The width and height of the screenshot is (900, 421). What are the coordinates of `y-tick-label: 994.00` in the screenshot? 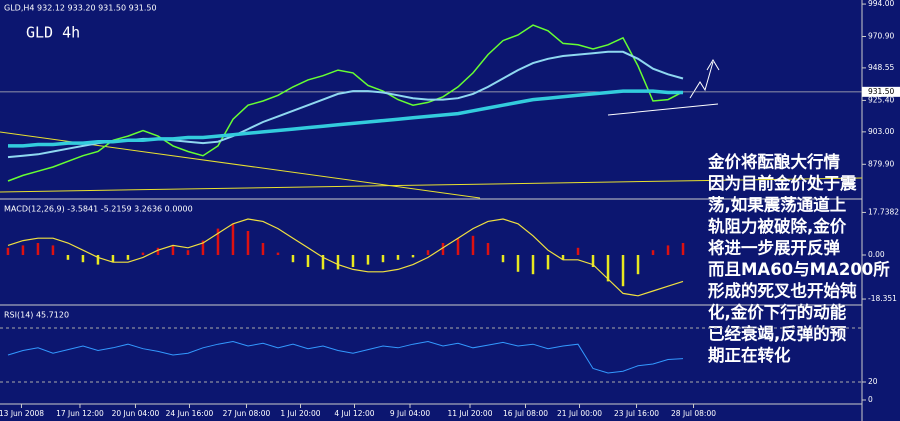 It's located at (881, 4).